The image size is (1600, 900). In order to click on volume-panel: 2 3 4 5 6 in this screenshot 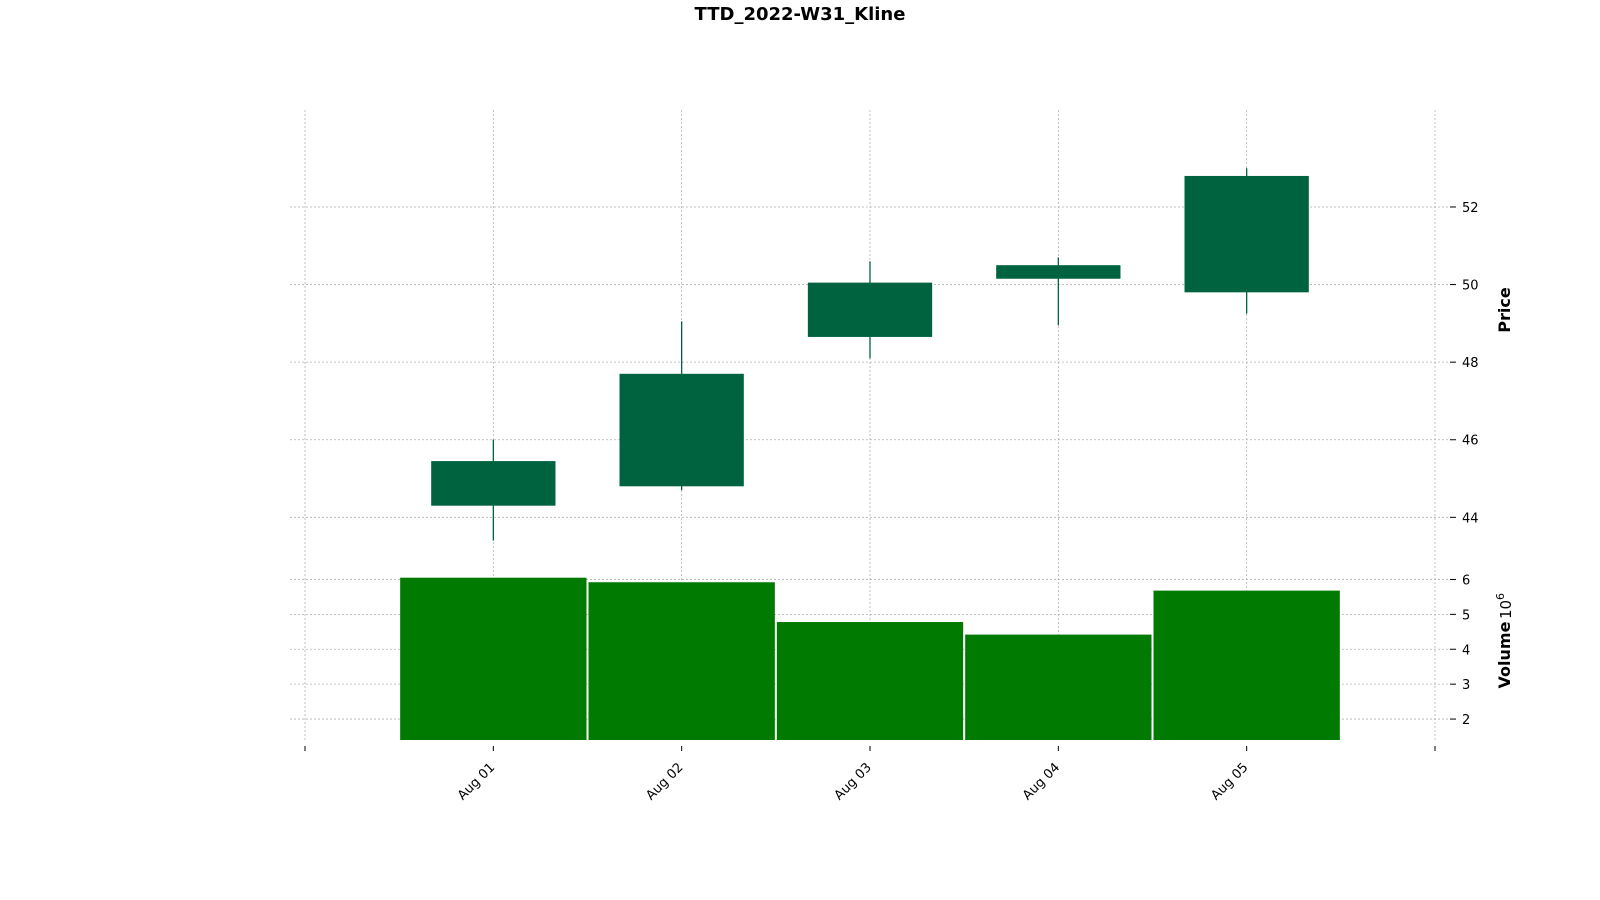, I will do `click(880, 651)`.